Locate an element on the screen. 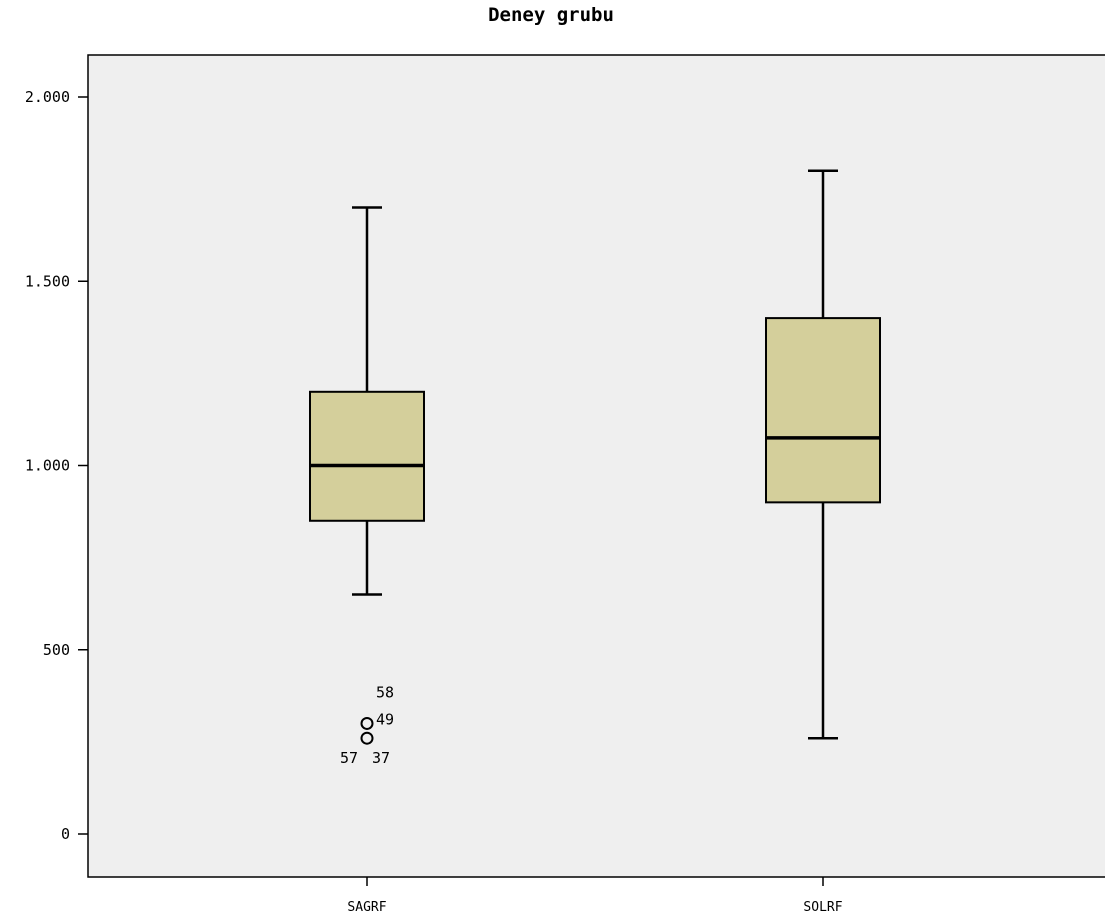  box-group-solrf is located at coordinates (823, 454).